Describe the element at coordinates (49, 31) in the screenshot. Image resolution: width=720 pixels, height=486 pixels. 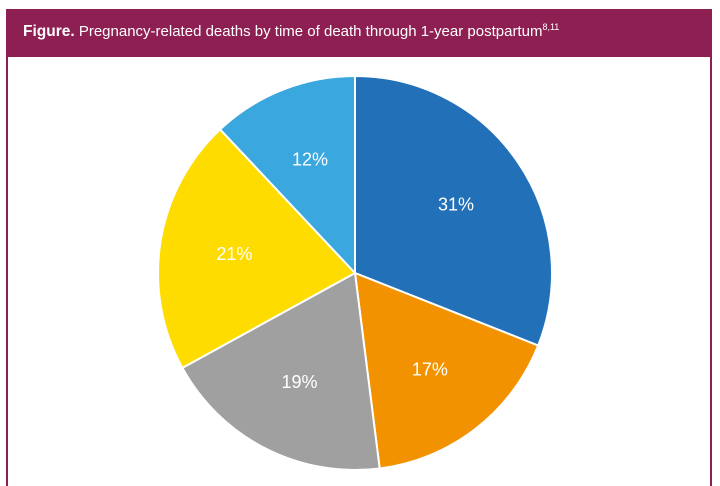
I see `figure-label: Figure.` at that location.